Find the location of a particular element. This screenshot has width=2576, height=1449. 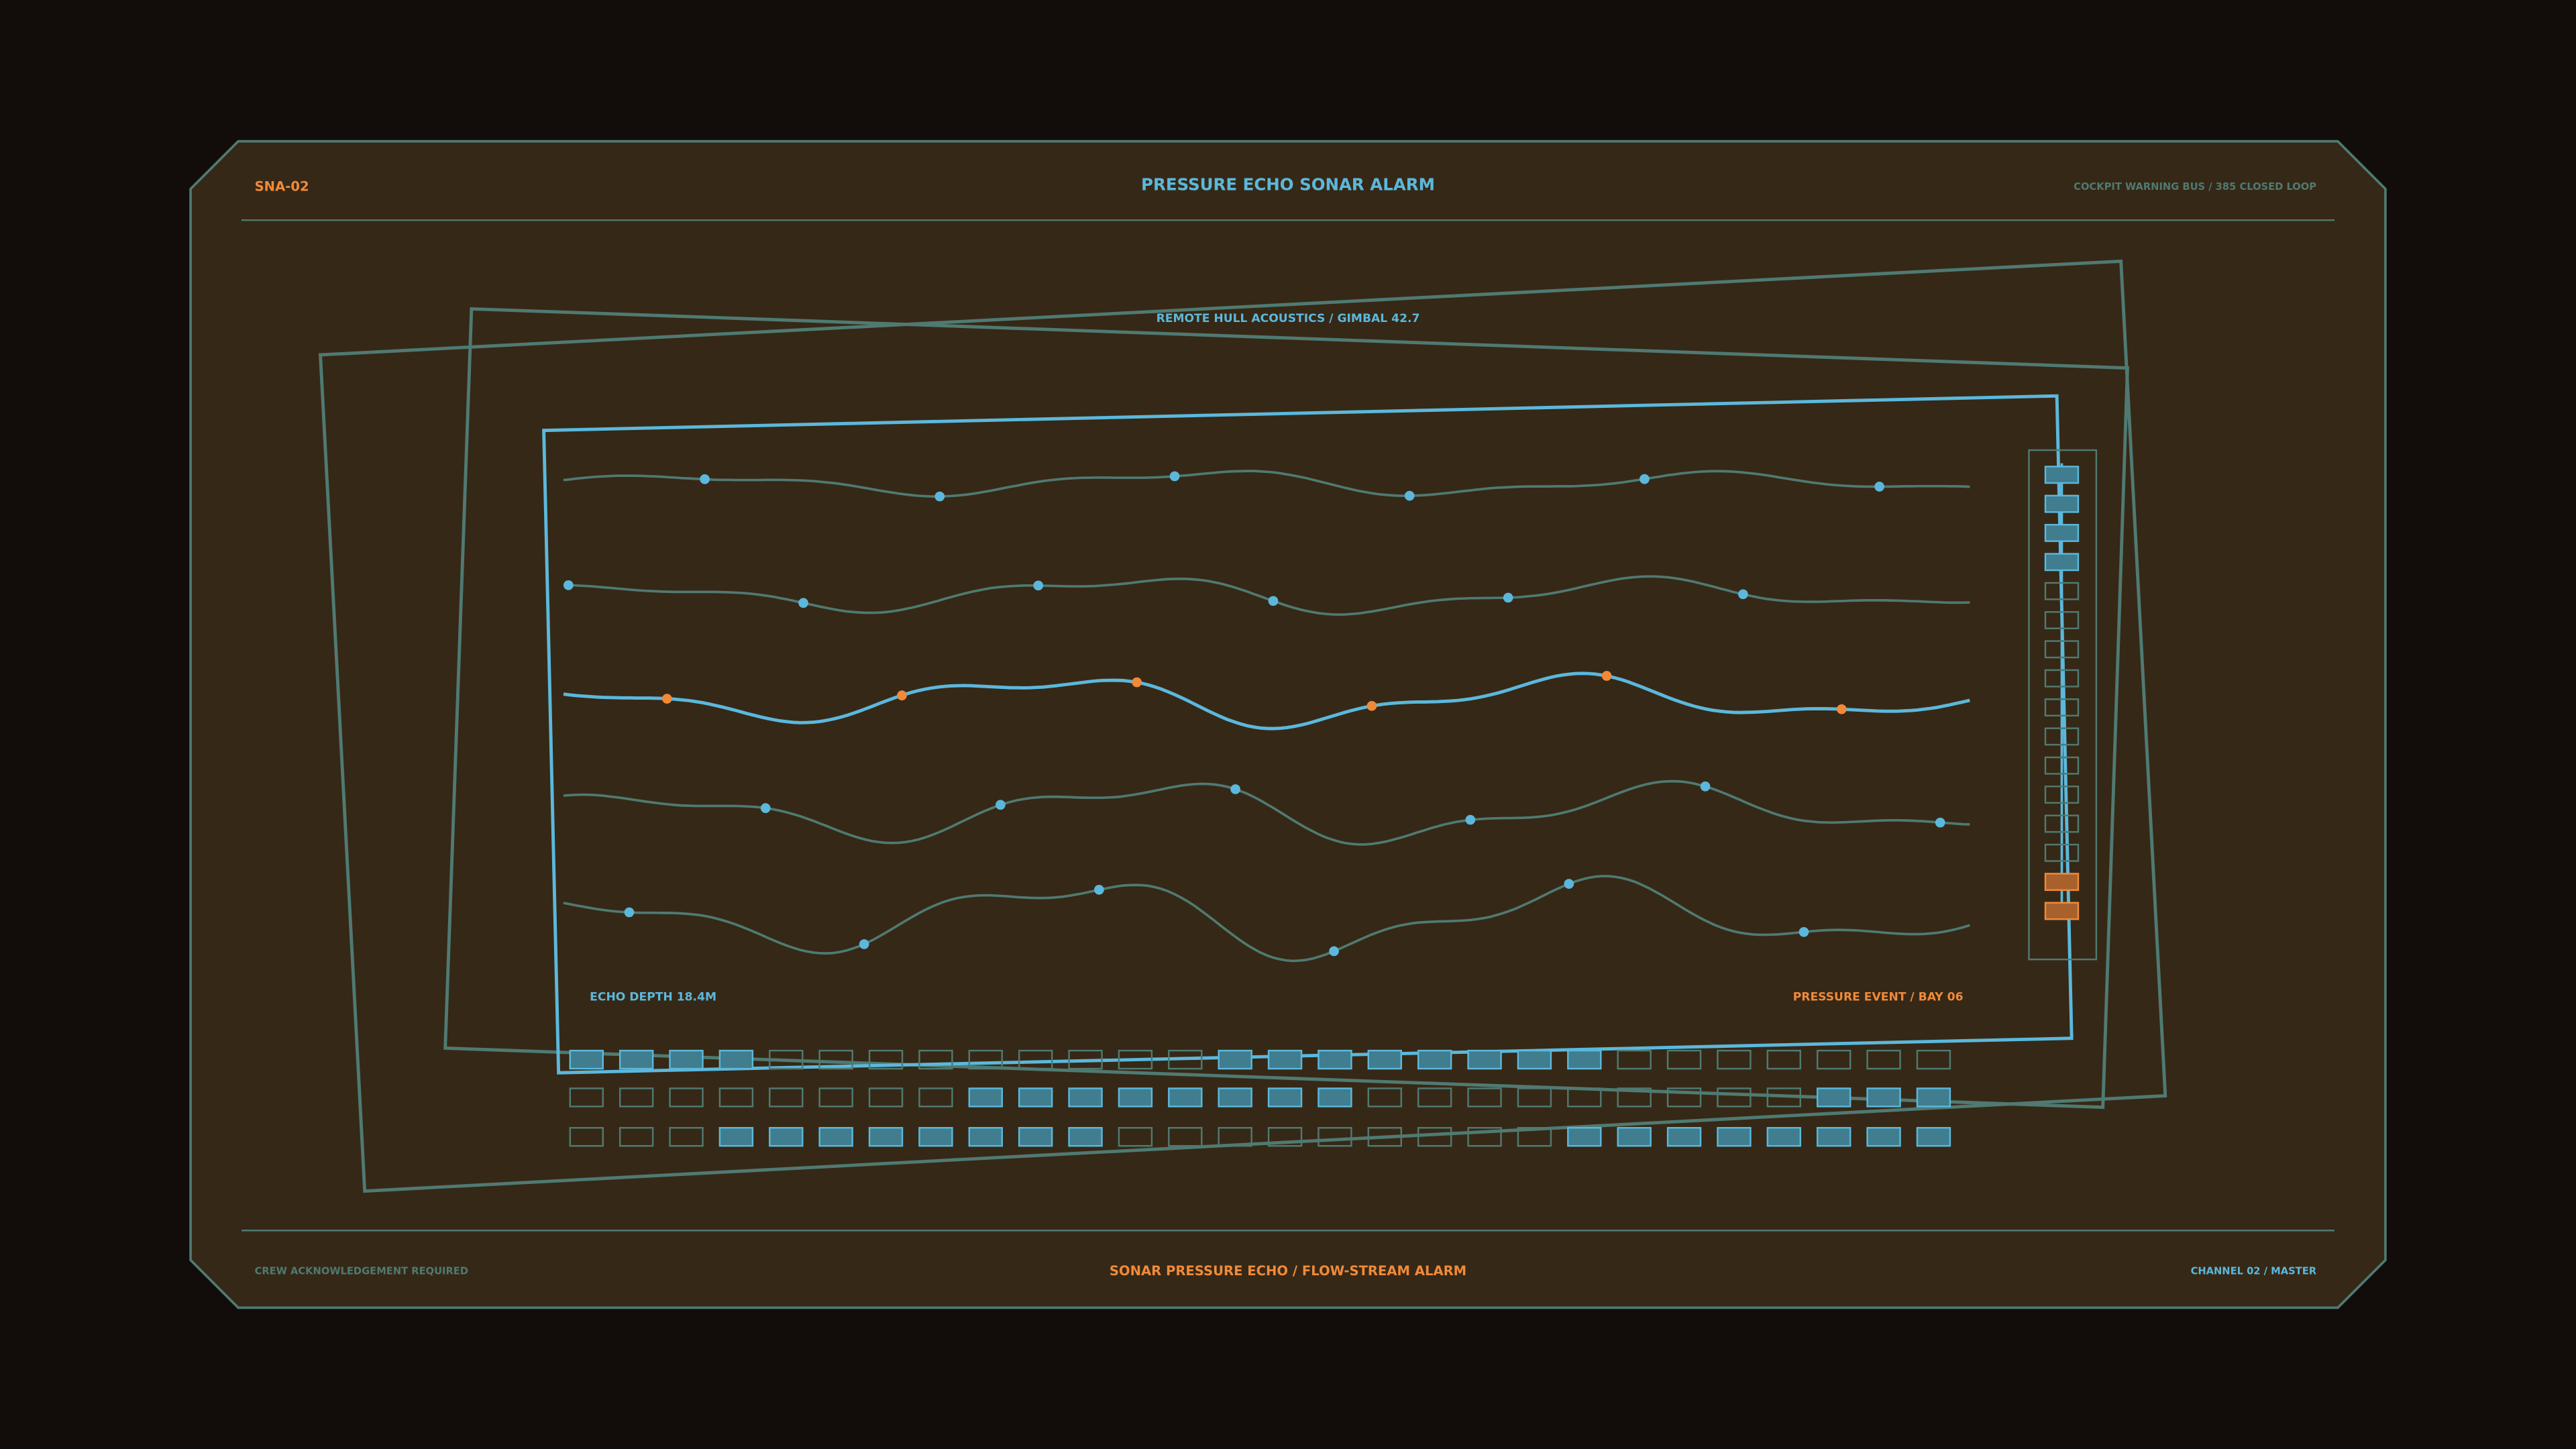

panel-id: SNA-02 is located at coordinates (282, 187).